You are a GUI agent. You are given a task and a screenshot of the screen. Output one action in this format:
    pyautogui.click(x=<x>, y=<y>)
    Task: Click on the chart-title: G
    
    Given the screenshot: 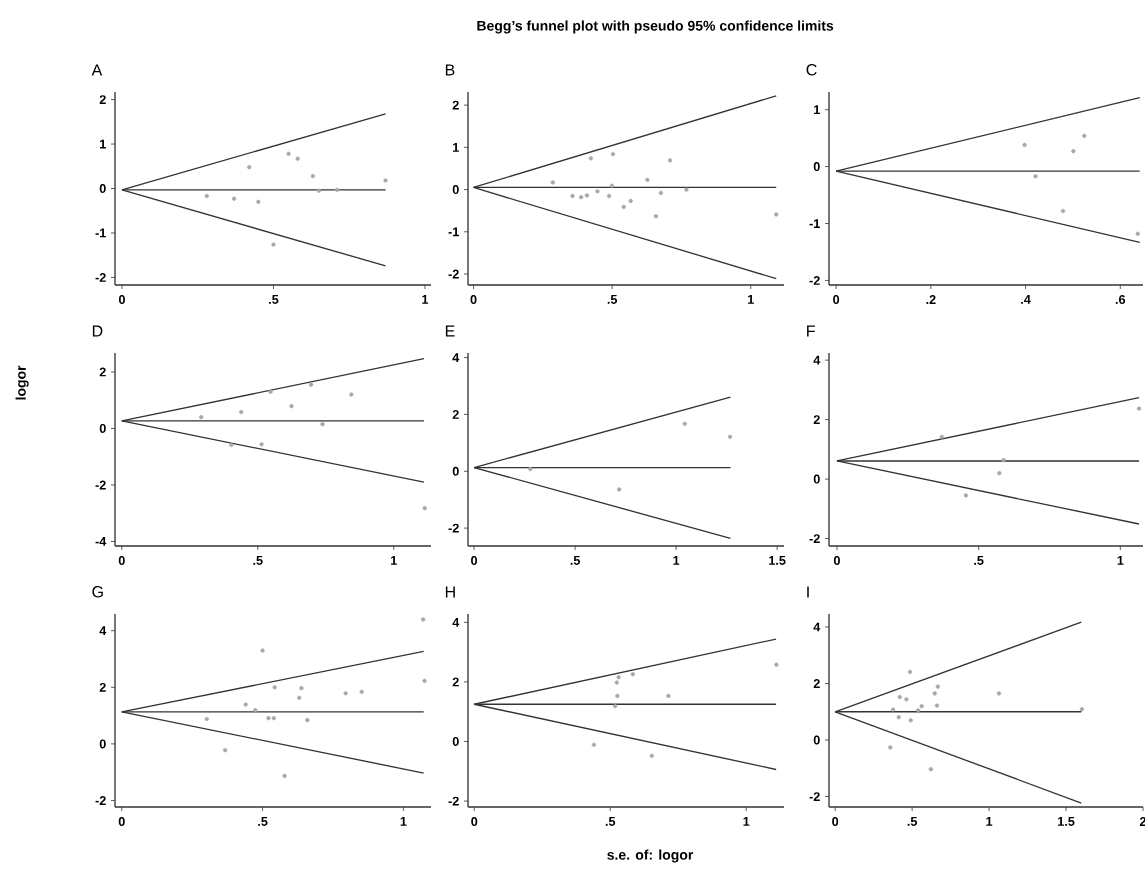 What is the action you would take?
    pyautogui.click(x=97, y=592)
    